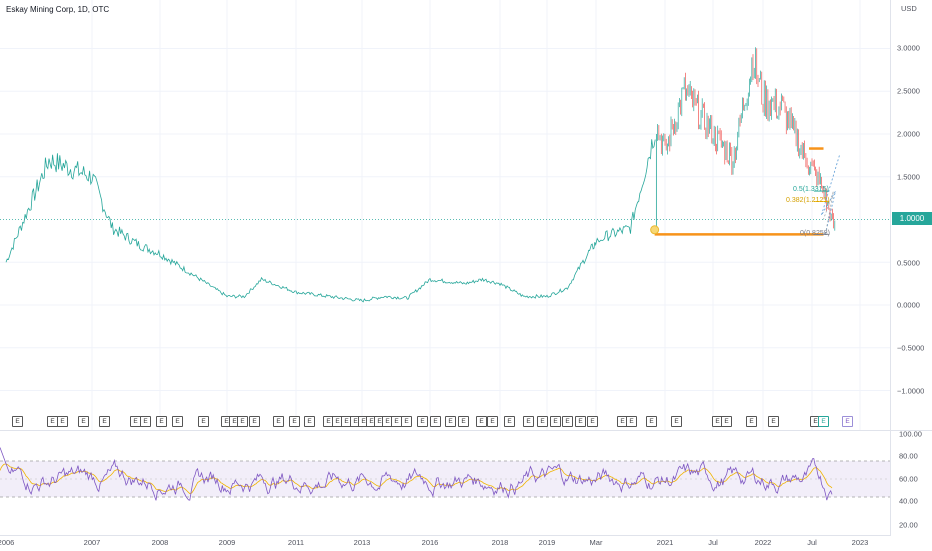 This screenshot has height=551, width=932. I want to click on chart-title: Eskay Mining Corp, 1D, OTC, so click(58, 9).